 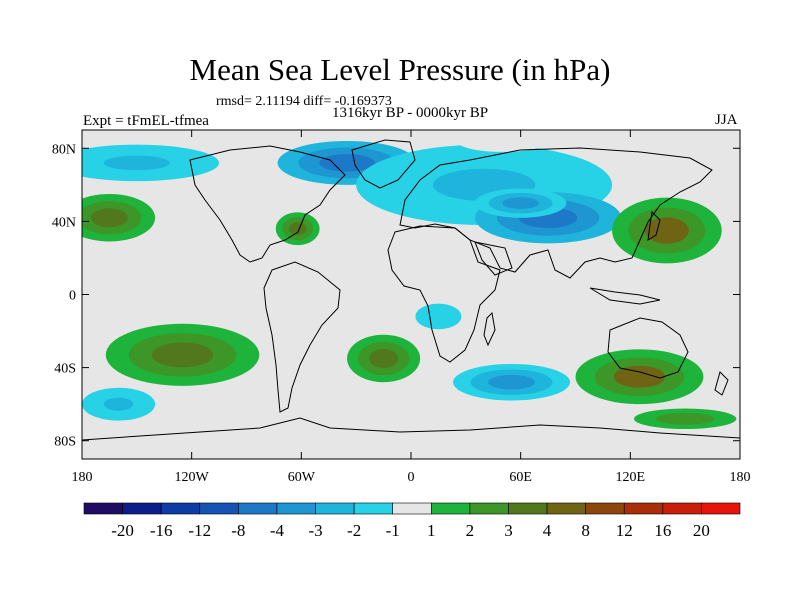 What do you see at coordinates (410, 113) in the screenshot?
I see `chart-subtitle: 1316kyr BP - 0000kyr BP` at bounding box center [410, 113].